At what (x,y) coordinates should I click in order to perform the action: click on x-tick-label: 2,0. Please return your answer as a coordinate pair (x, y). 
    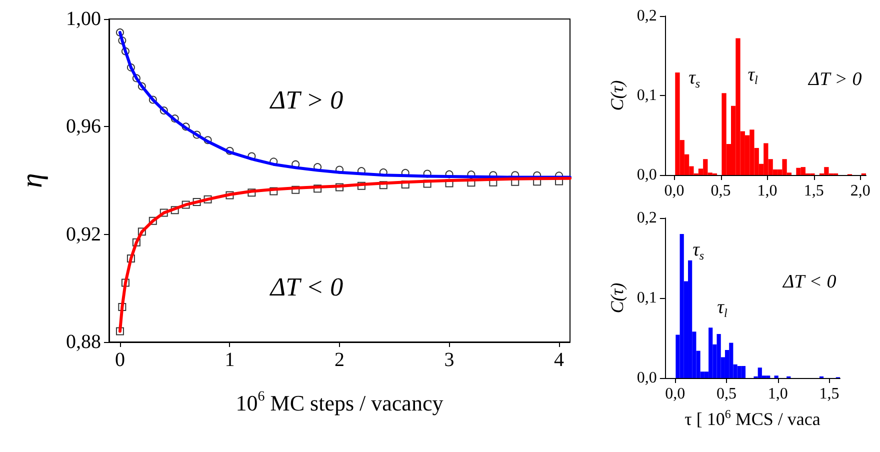
    Looking at the image, I should click on (860, 191).